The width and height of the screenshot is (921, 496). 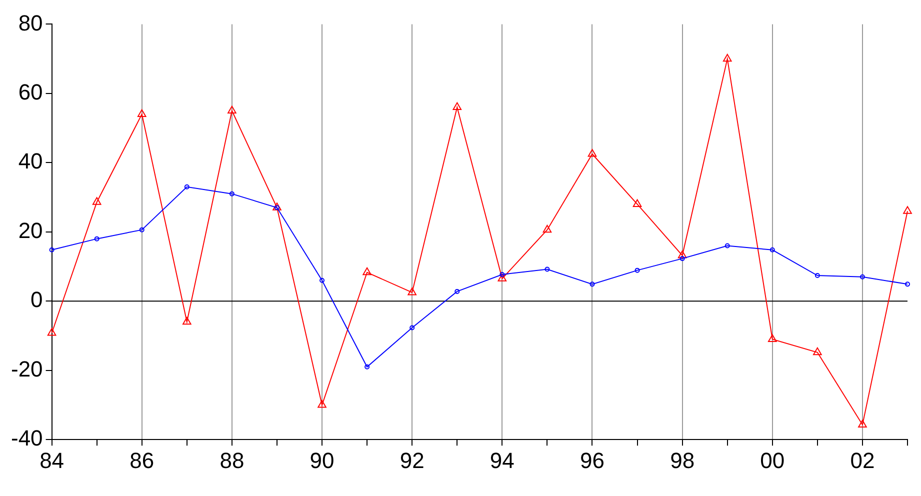 I want to click on x-tick-label: 96, so click(x=592, y=460).